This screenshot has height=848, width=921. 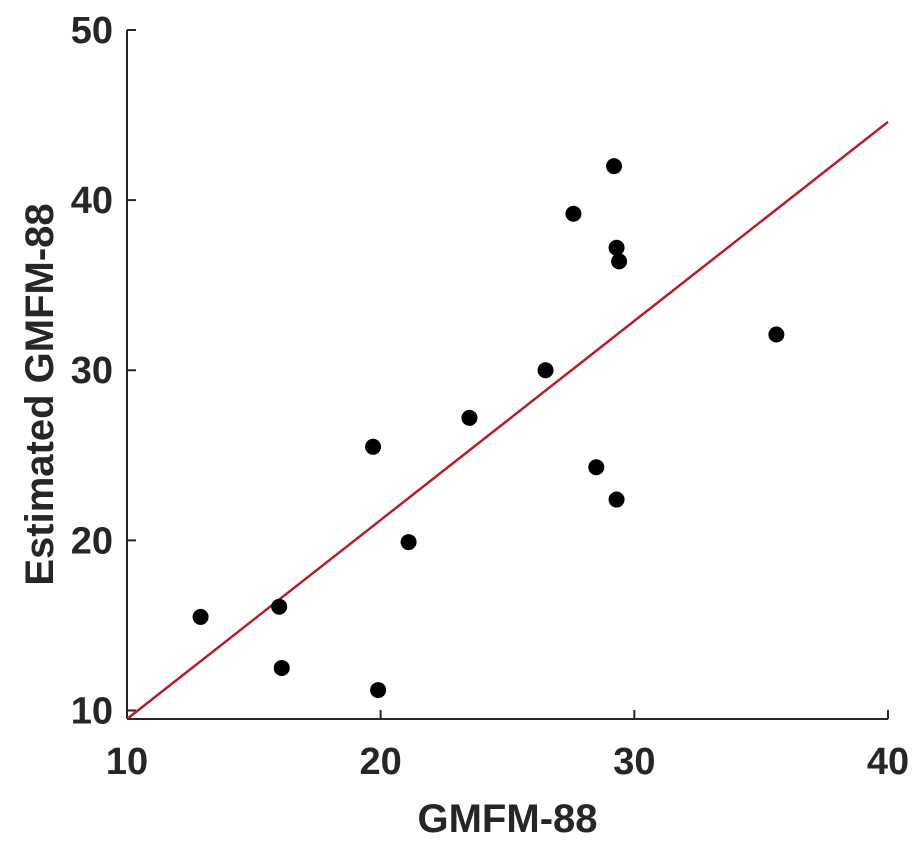 What do you see at coordinates (888, 762) in the screenshot?
I see `x-tick-label: 40` at bounding box center [888, 762].